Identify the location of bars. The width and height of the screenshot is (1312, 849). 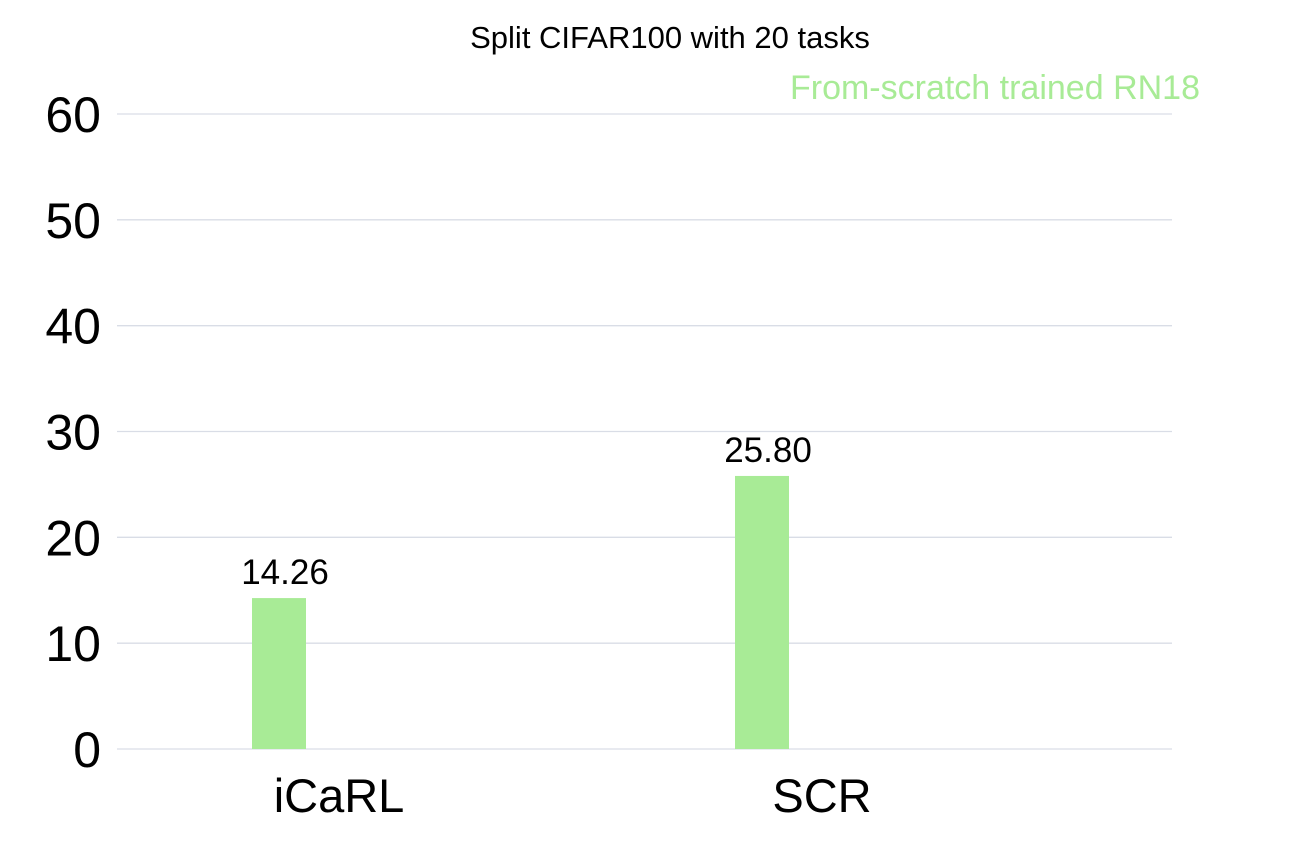
(520, 612).